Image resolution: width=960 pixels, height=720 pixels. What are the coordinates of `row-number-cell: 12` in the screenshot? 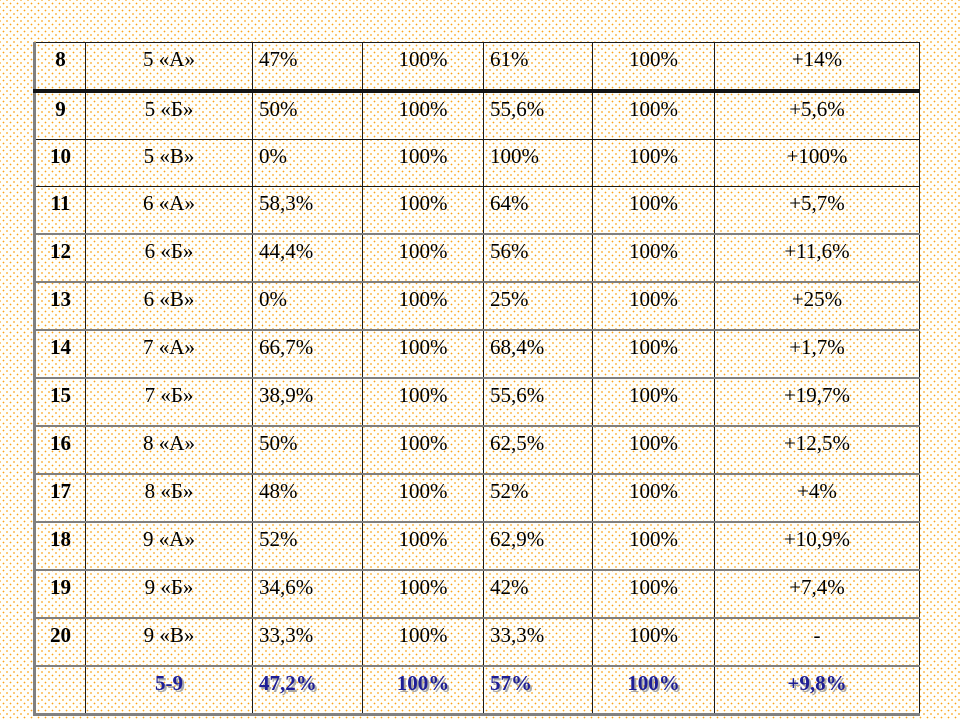 It's located at (60, 258).